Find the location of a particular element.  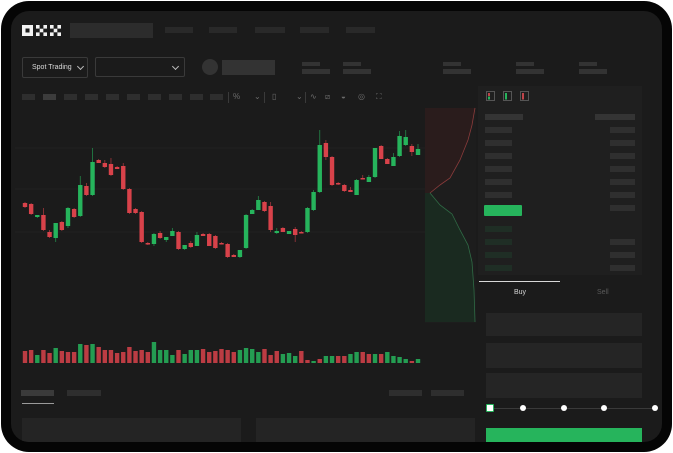

okx-logo is located at coordinates (42, 31).